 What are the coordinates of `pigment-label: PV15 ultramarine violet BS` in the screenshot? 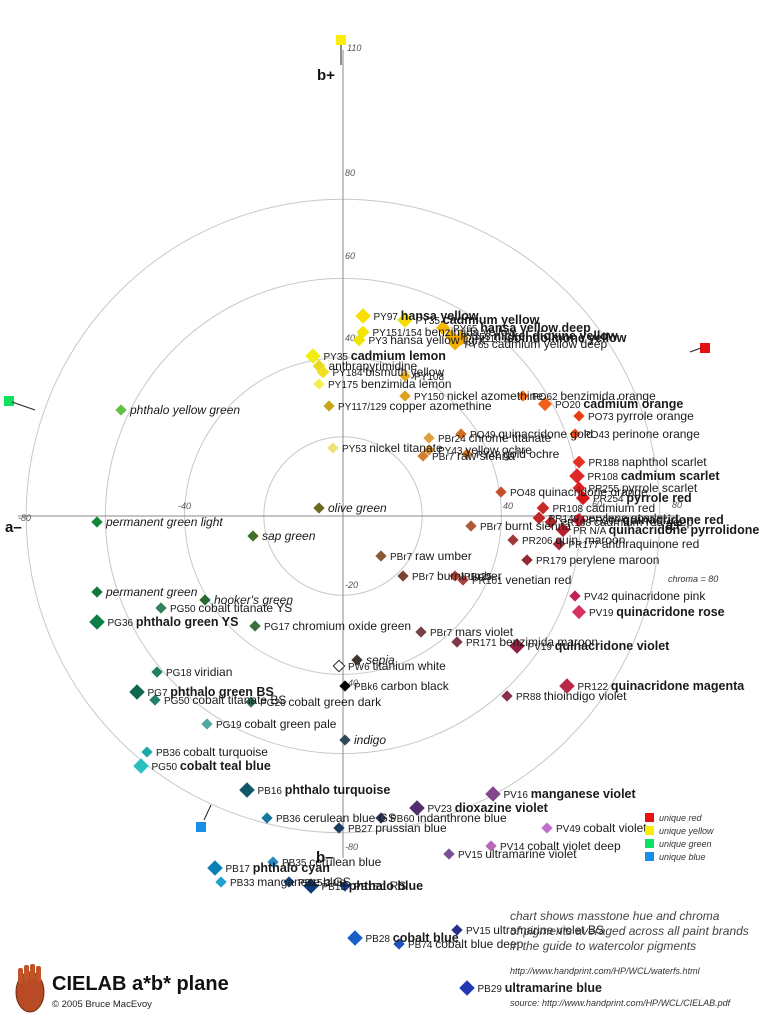 It's located at (535, 930).